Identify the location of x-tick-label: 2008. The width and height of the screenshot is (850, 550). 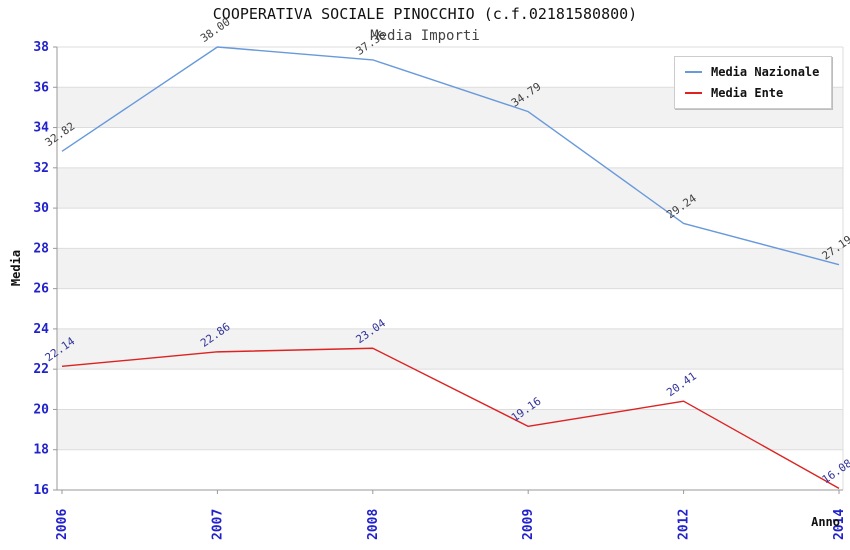
(373, 524).